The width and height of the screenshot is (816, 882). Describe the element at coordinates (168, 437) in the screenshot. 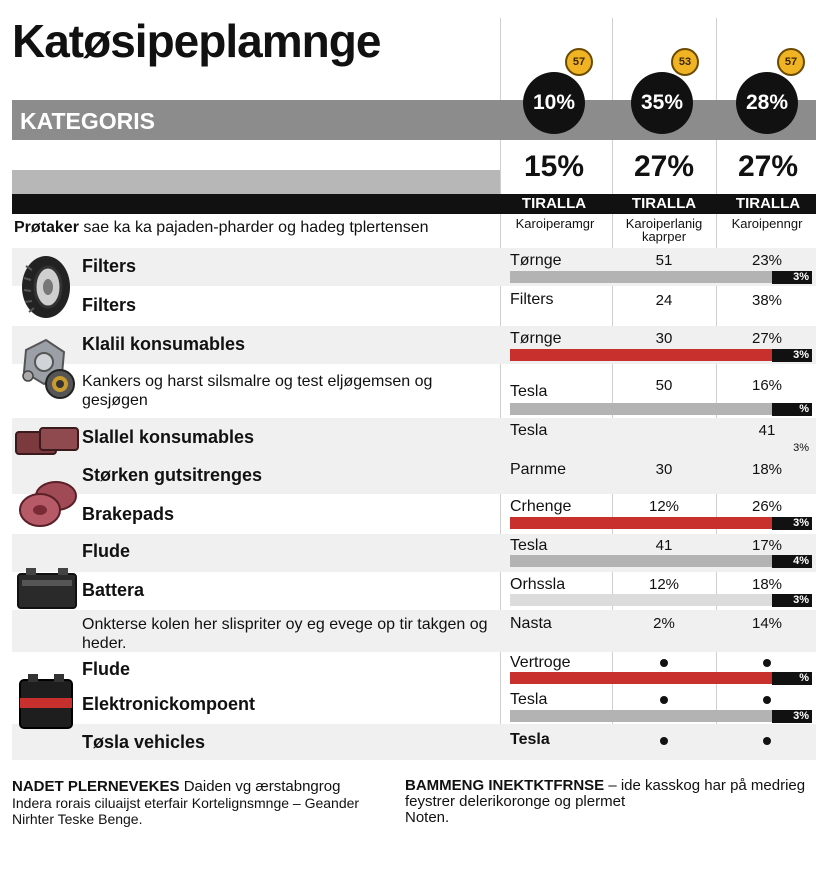

I see `row-label: Slallel konsumables` at that location.